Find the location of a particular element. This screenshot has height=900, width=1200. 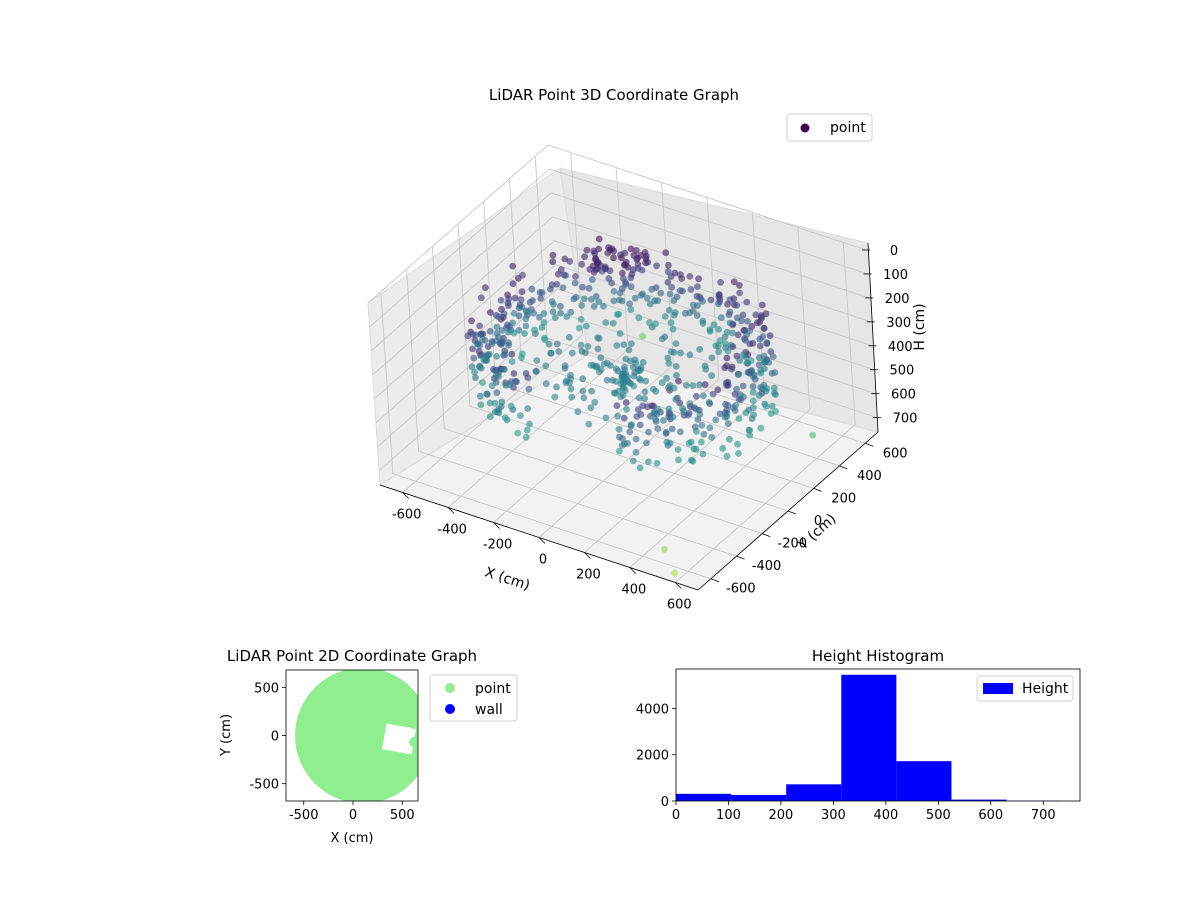

ticks-2d: -500 0 500 -500 0 500 is located at coordinates (331, 752).